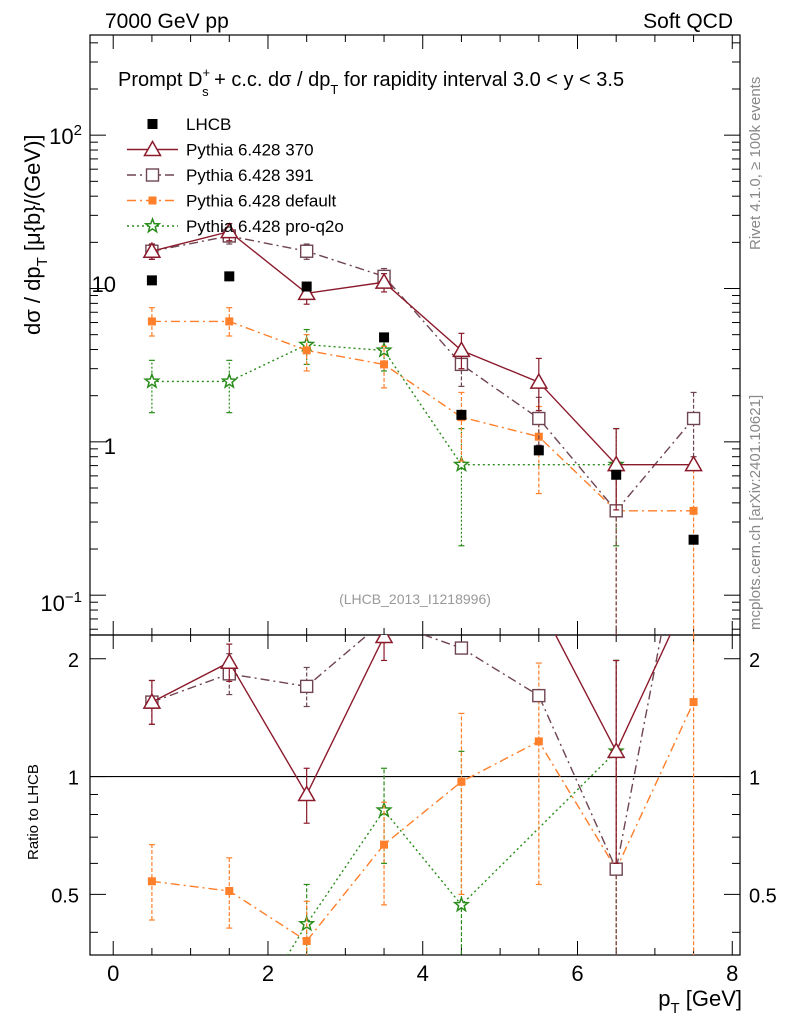 The image size is (786, 1024). Describe the element at coordinates (451, 852) in the screenshot. I see `pythia-6-428-pro-q2o-ratio-line` at that location.